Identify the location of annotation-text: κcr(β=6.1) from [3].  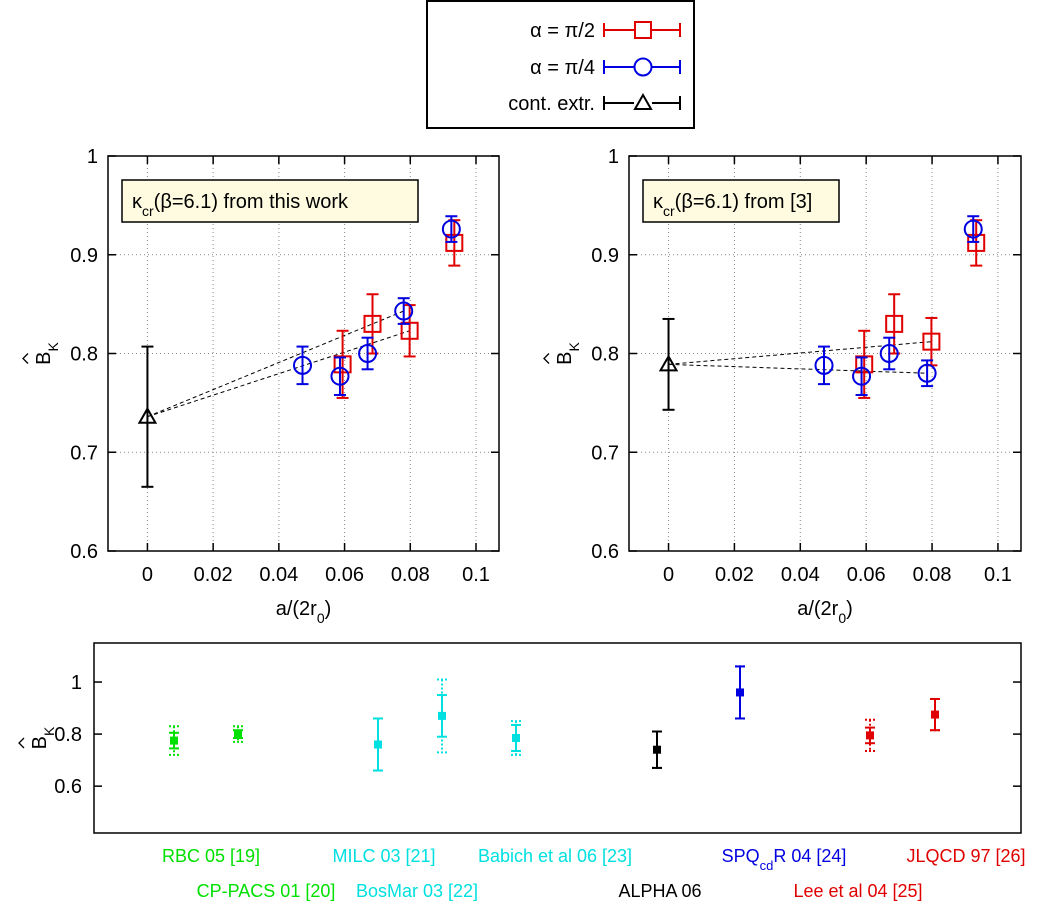
(732, 205).